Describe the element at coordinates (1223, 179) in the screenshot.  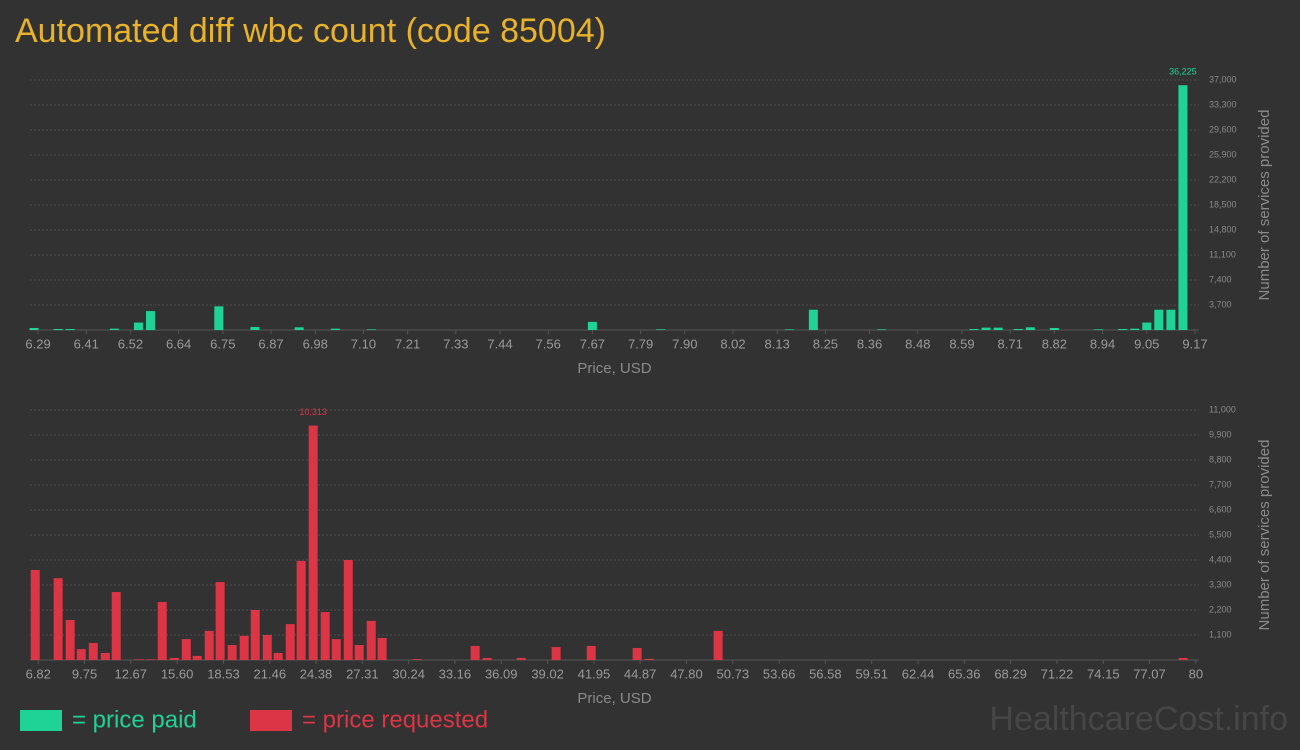
I see `y-tick-label: 22,200` at that location.